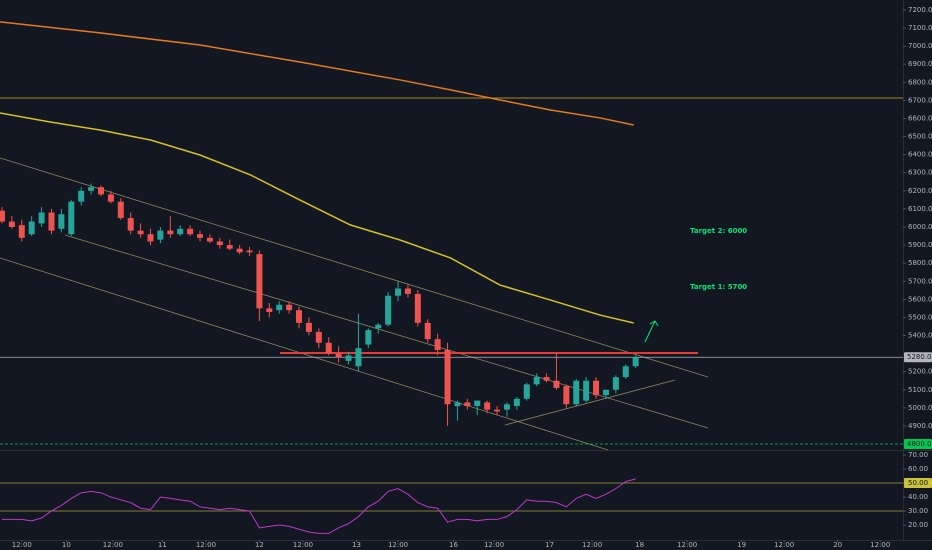  I want to click on y-tick-label: 5400.0, so click(920, 336).